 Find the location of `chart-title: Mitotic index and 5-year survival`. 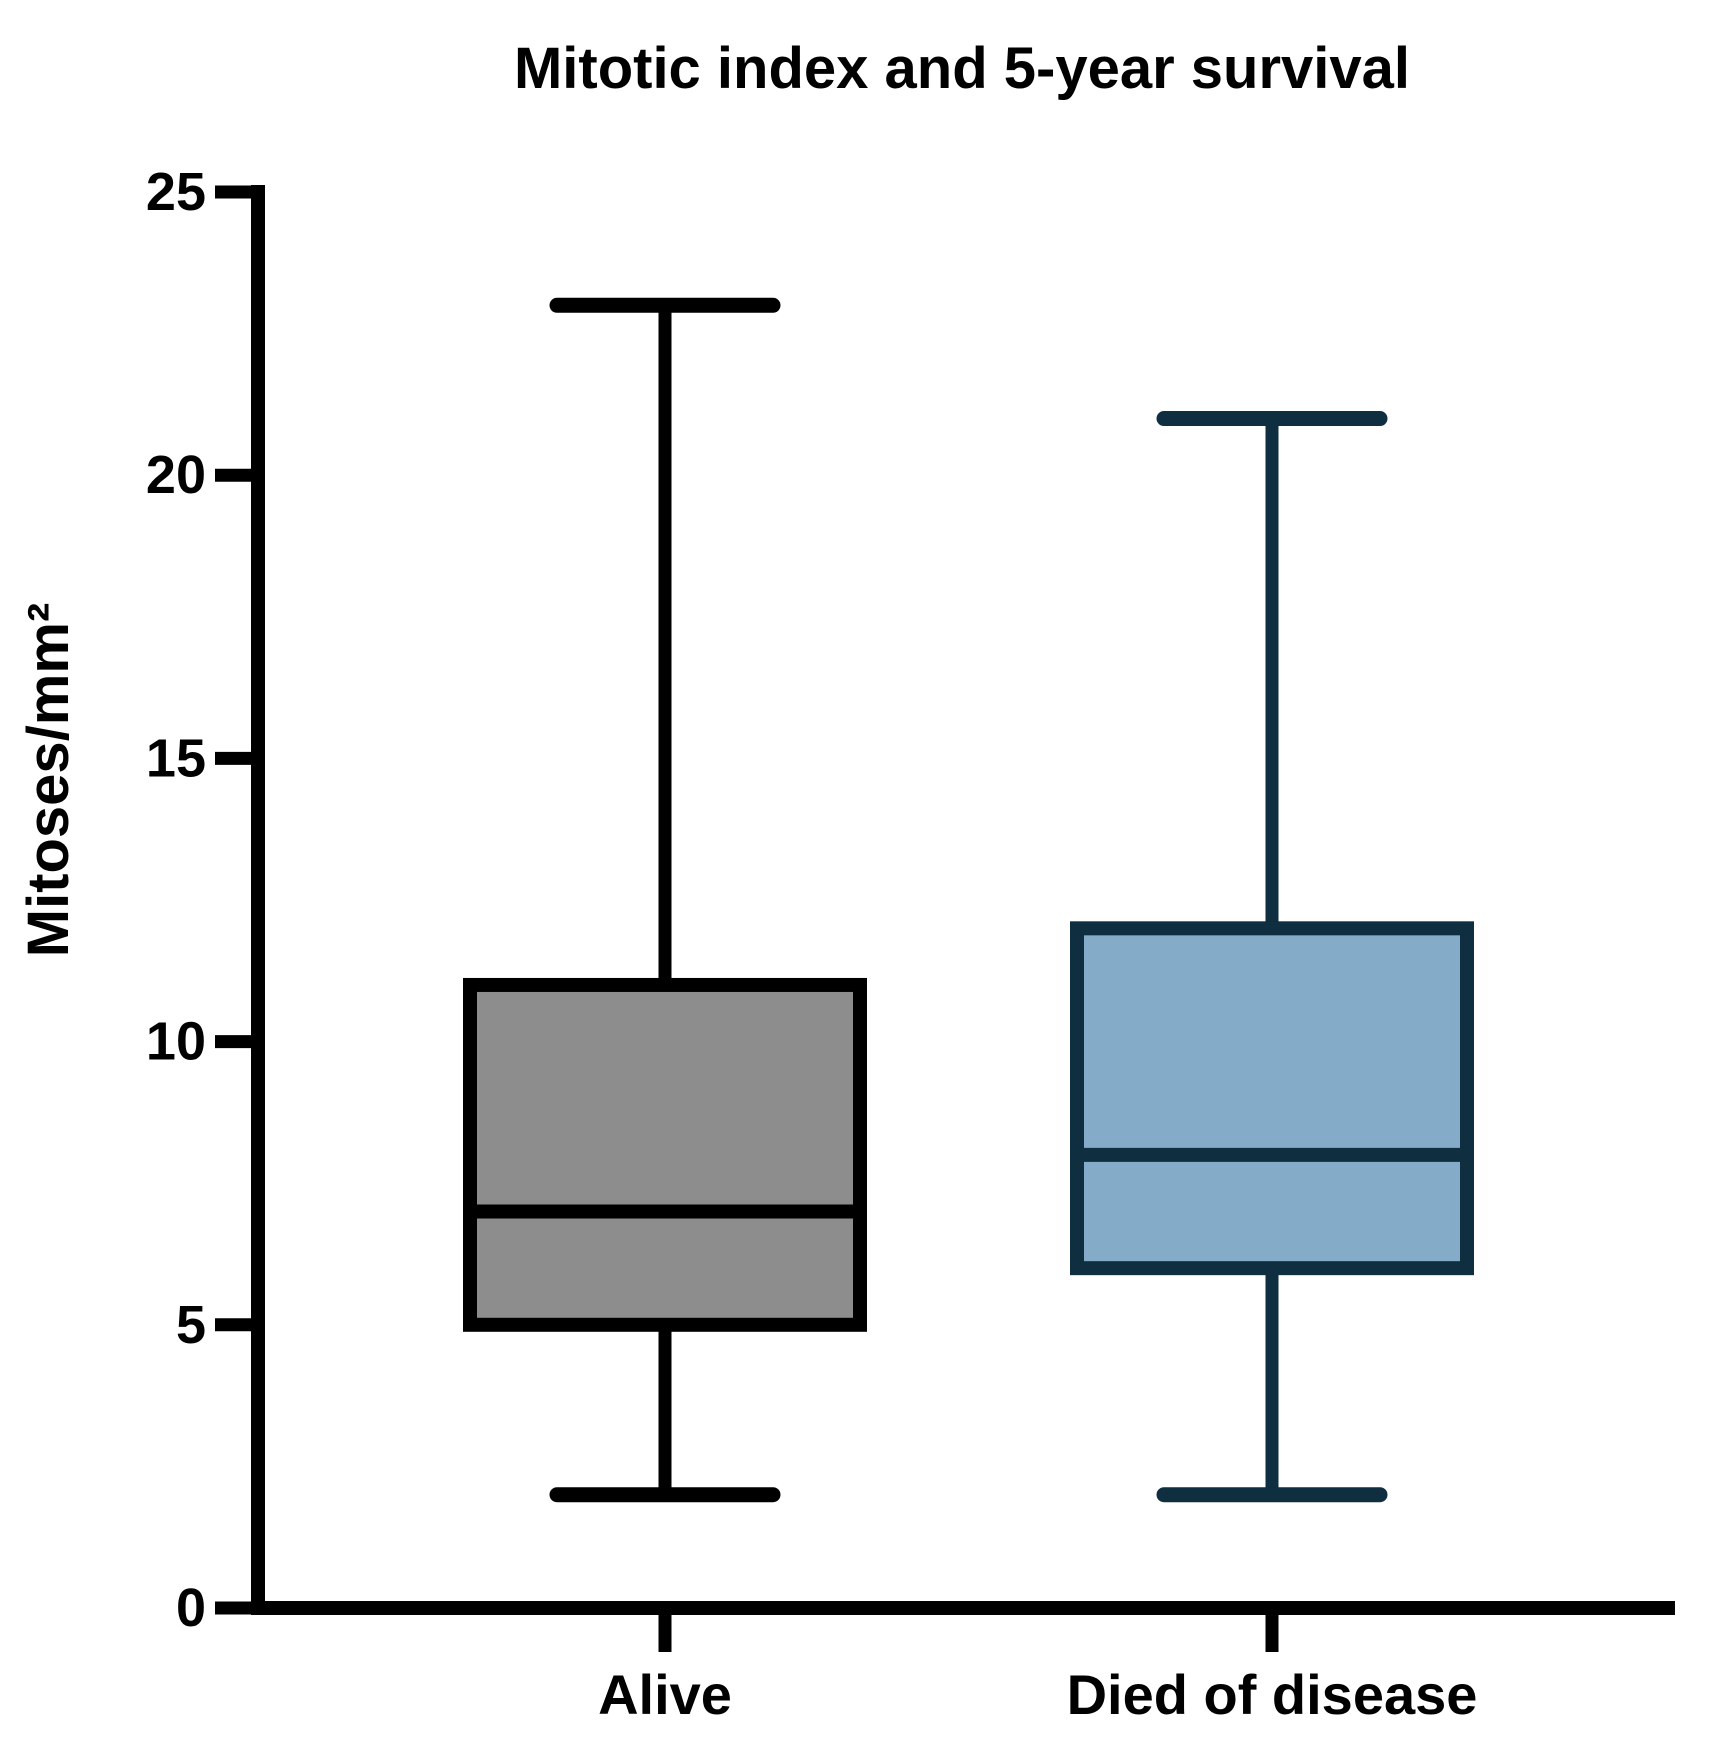

chart-title: Mitotic index and 5-year survival is located at coordinates (962, 68).